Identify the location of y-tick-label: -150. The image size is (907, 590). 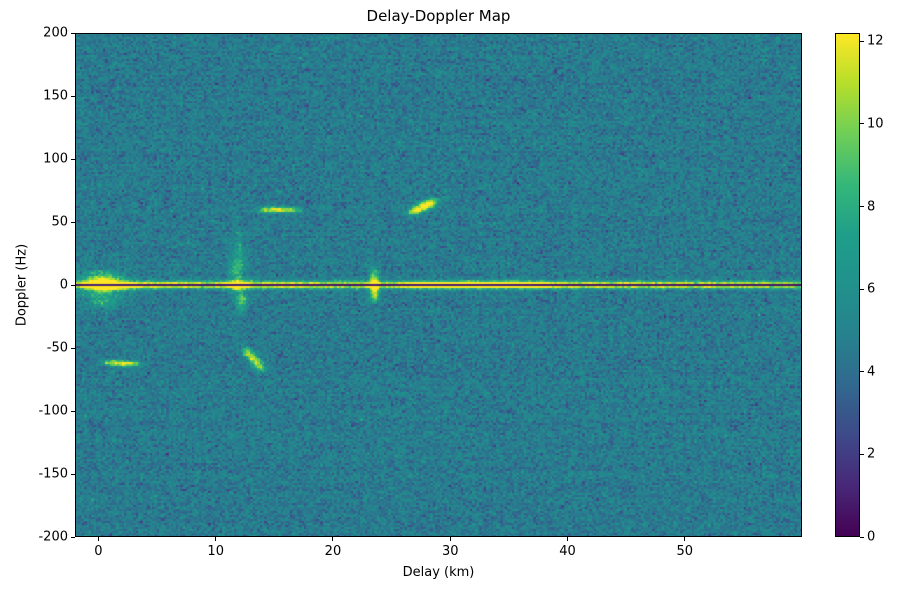
(53, 474).